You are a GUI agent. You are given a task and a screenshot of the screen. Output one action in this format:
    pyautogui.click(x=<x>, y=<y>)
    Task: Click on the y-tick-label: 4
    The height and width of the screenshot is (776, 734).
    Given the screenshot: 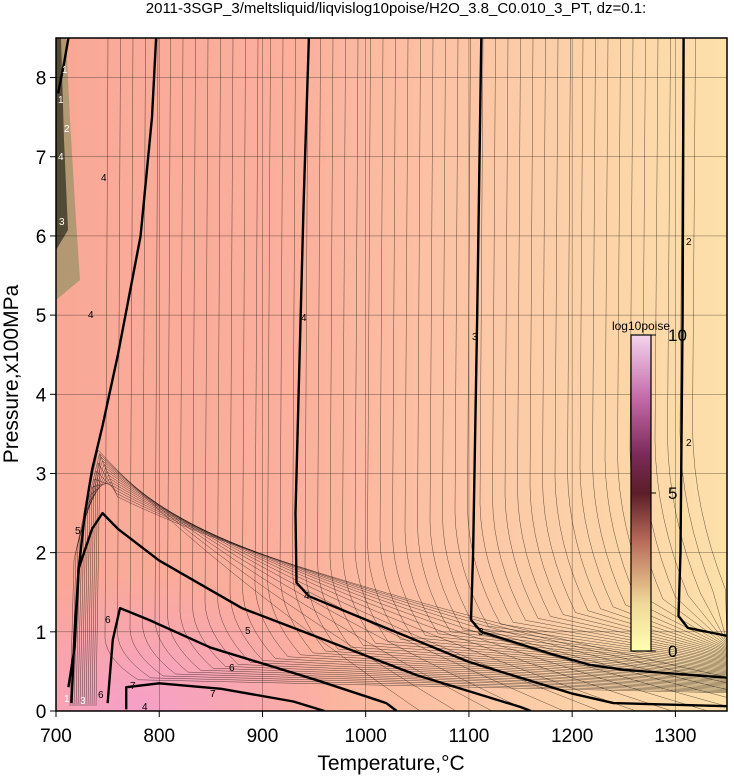 What is the action you would take?
    pyautogui.click(x=41, y=395)
    